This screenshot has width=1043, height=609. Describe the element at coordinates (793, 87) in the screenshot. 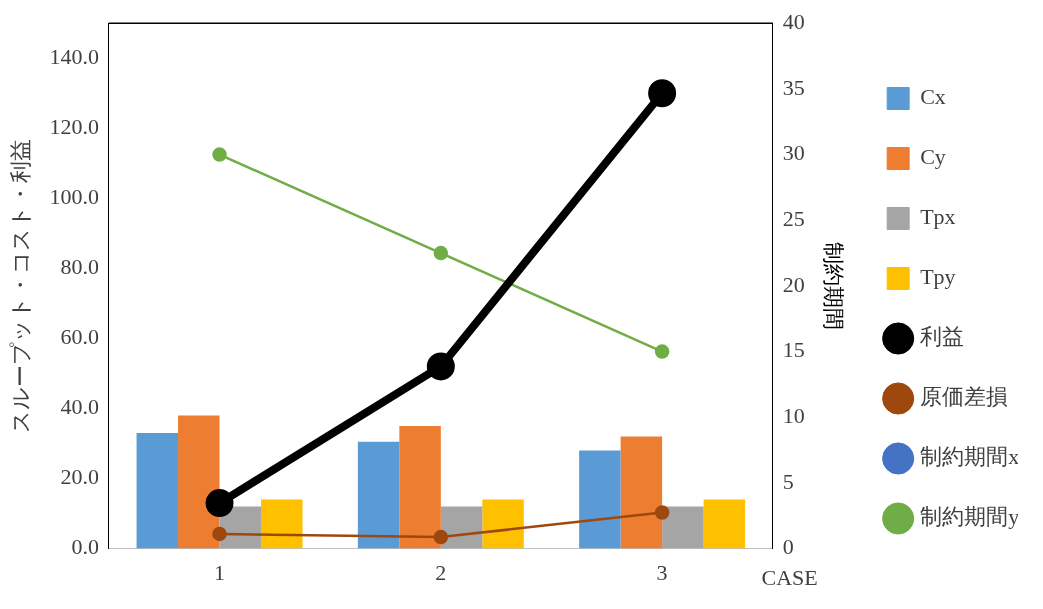

I see `y2-tick-label: 35` at that location.